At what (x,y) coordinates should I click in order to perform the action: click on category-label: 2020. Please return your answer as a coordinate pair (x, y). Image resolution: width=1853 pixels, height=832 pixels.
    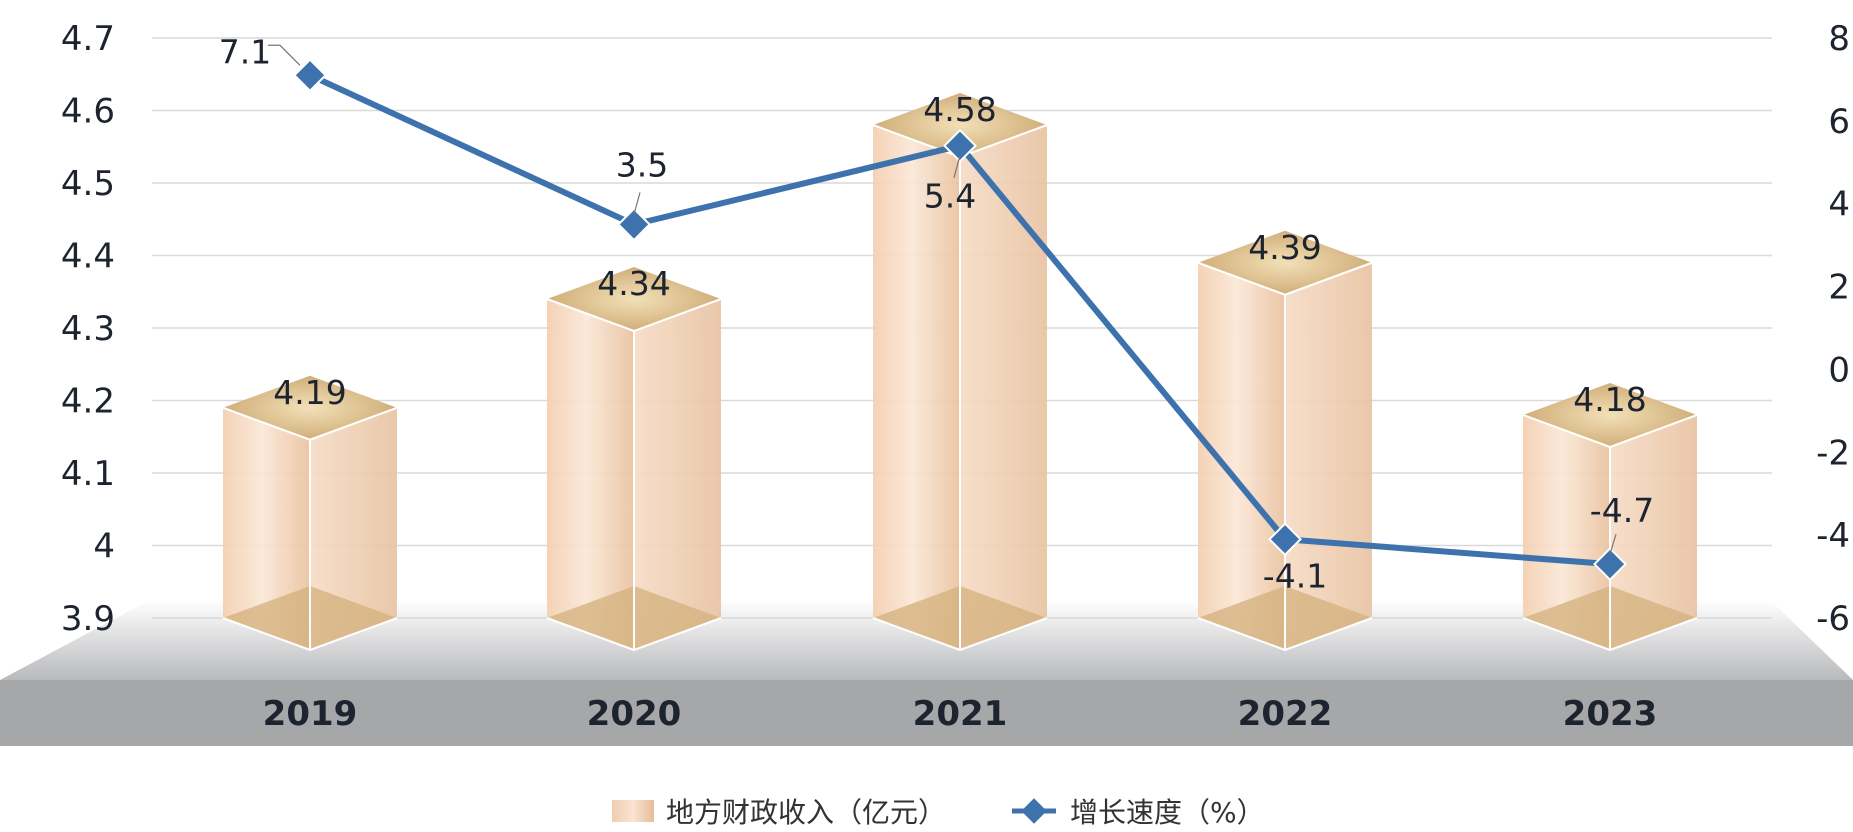
    Looking at the image, I should click on (634, 714).